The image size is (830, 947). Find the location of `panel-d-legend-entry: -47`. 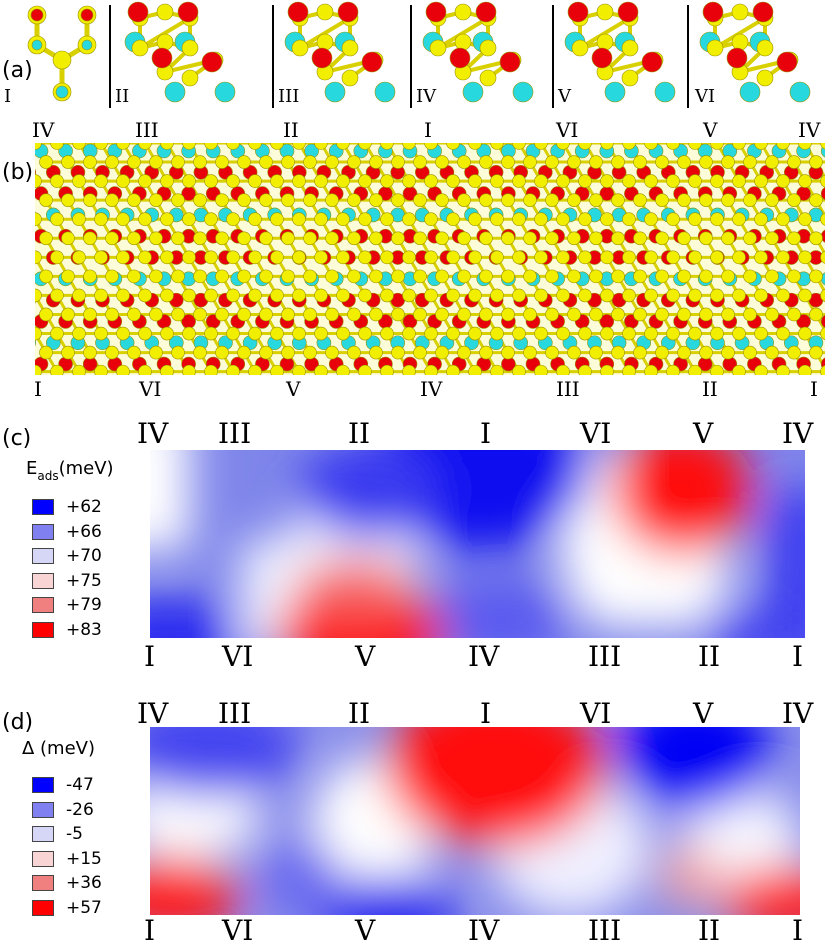

panel-d-legend-entry: -47 is located at coordinates (63, 785).